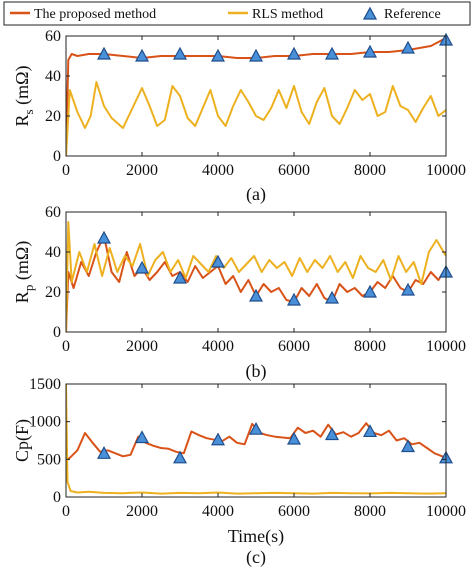 The height and width of the screenshot is (575, 474). I want to click on legend-label-proposed: The proposed method, so click(95, 14).